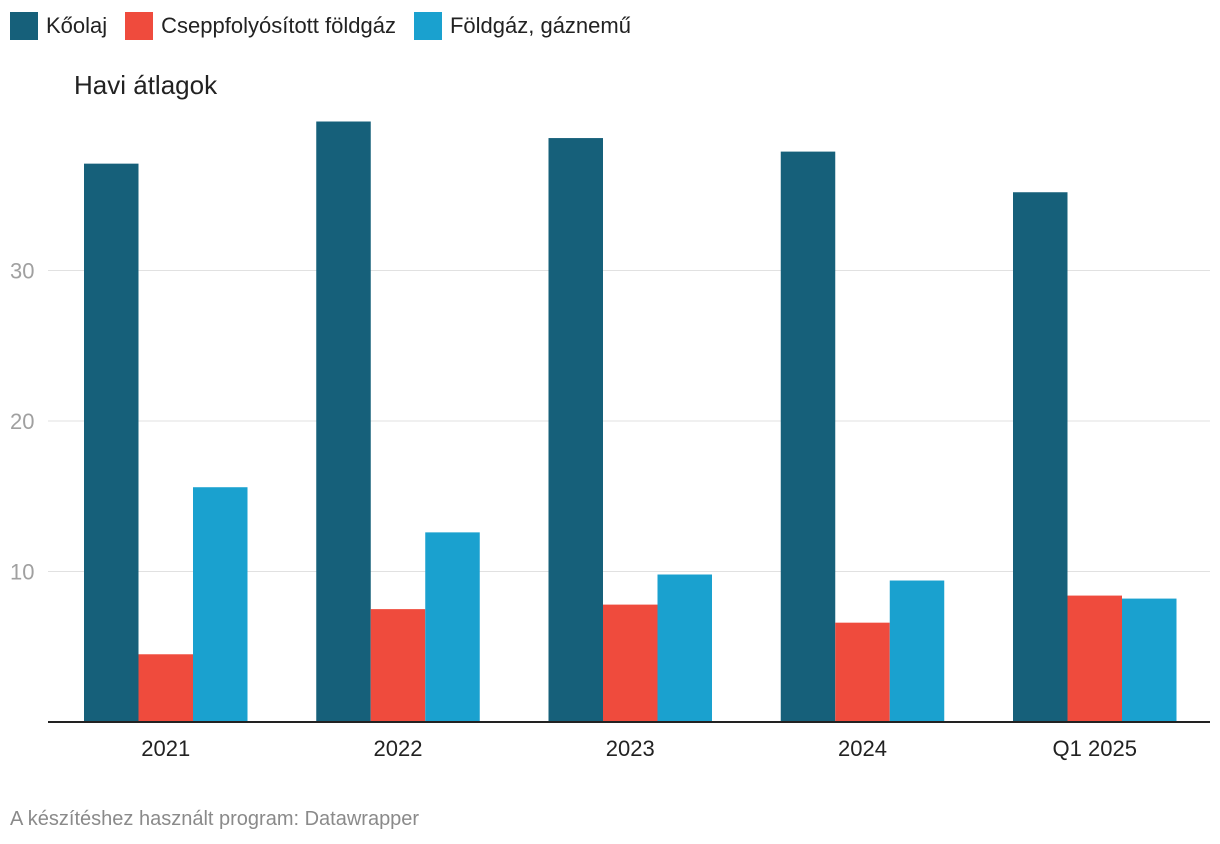  I want to click on legend-label-foldgaz: Földgáz, gáznemű, so click(540, 25).